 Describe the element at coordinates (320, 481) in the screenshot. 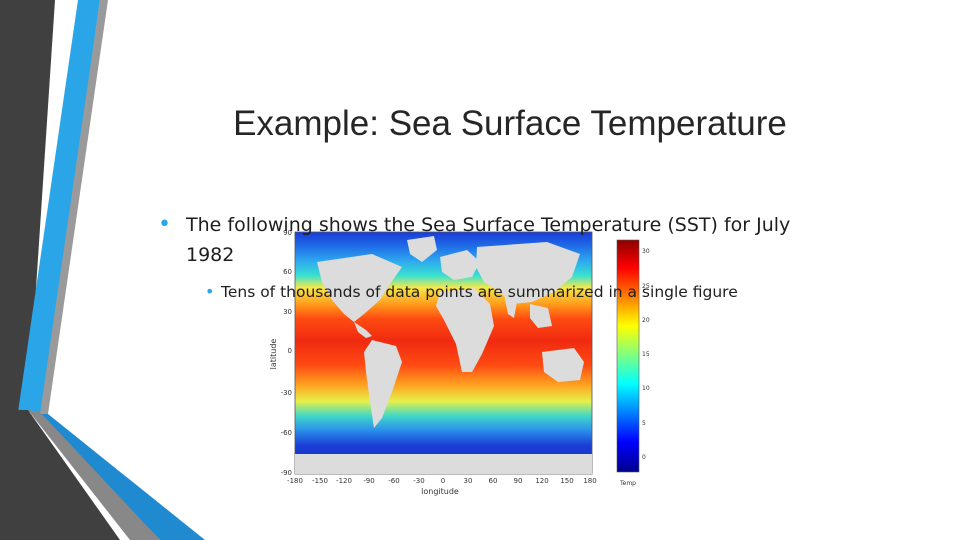

I see `x-tick-label: -150` at that location.